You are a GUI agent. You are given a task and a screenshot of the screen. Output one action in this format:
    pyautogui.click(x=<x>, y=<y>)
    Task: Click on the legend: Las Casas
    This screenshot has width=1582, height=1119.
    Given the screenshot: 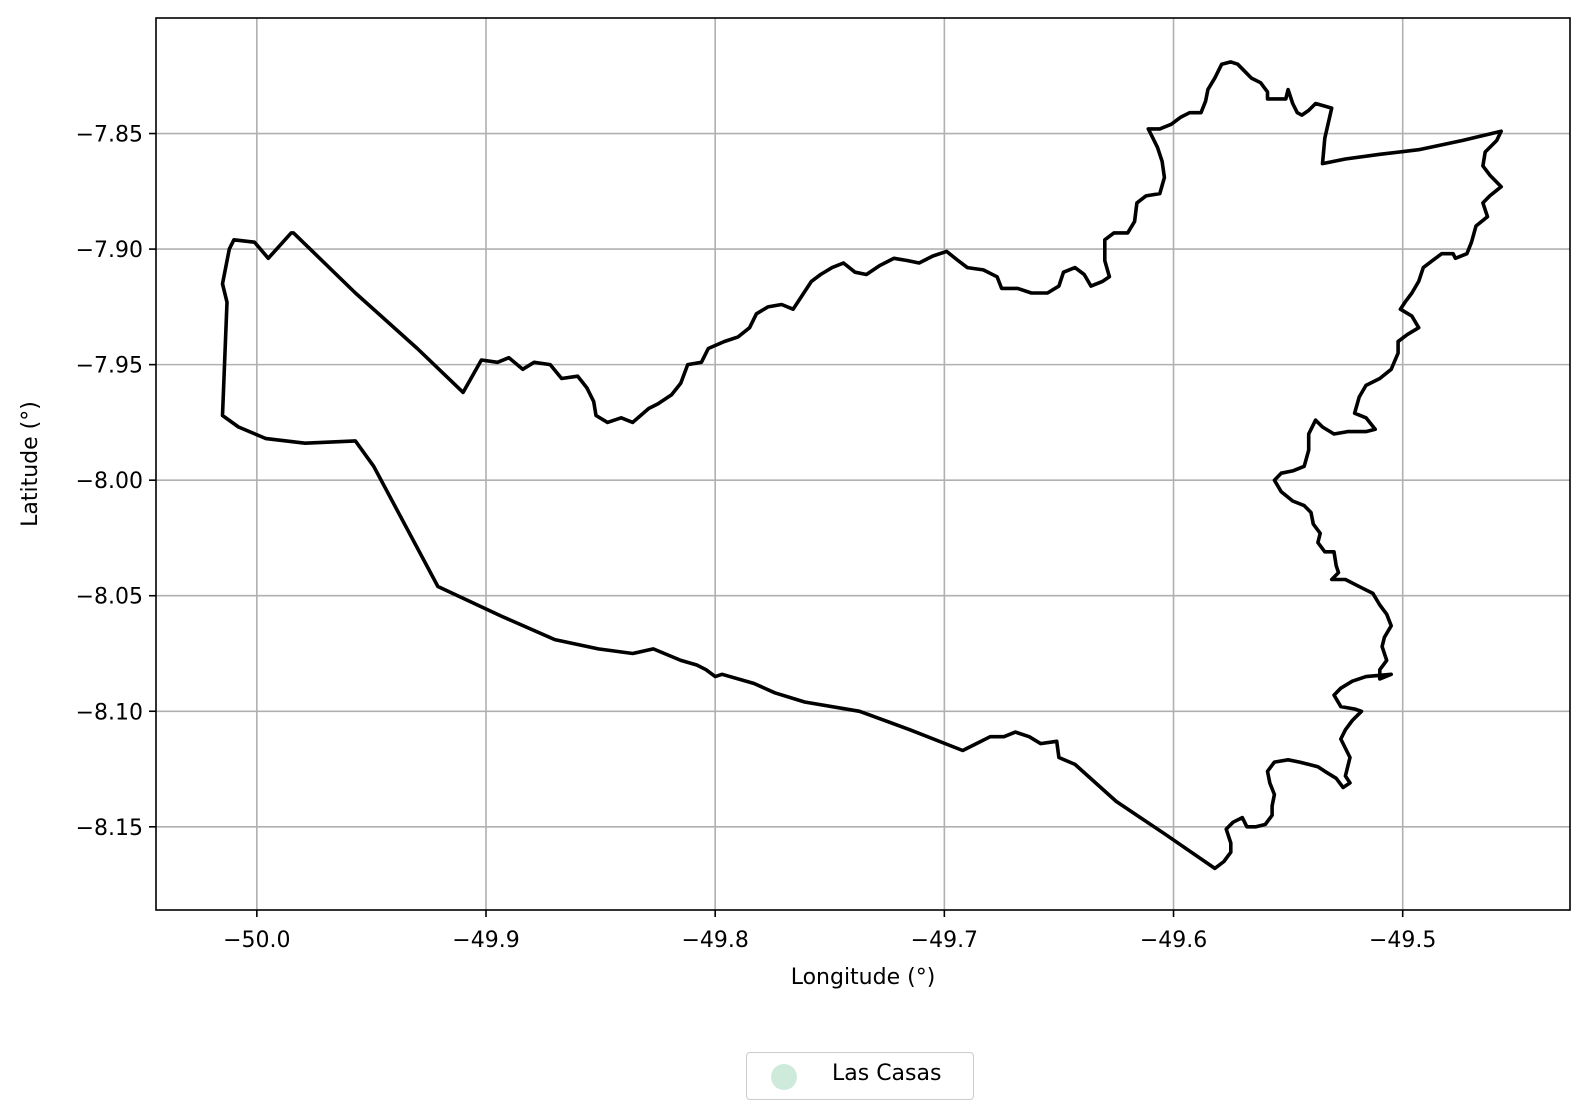 What is the action you would take?
    pyautogui.click(x=860, y=1076)
    